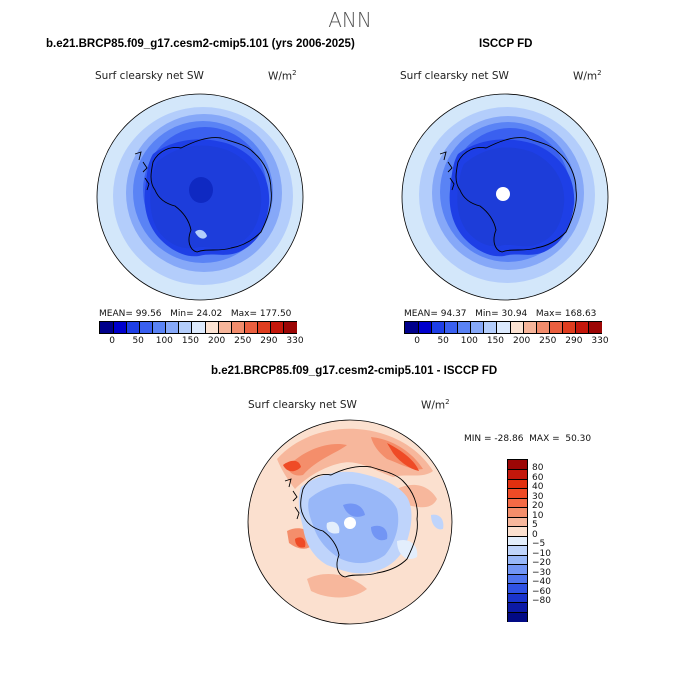 Image resolution: width=700 pixels, height=700 pixels. Describe the element at coordinates (538, 487) in the screenshot. I see `colorbar-tick-label: 40` at that location.